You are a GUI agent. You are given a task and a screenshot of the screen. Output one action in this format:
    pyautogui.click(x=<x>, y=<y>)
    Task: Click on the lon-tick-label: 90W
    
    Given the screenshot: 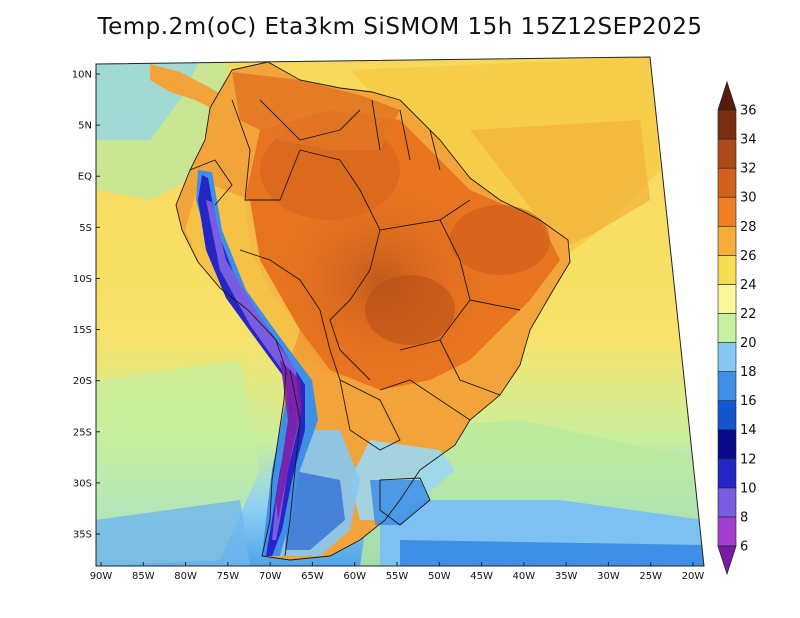 What is the action you would take?
    pyautogui.click(x=101, y=576)
    